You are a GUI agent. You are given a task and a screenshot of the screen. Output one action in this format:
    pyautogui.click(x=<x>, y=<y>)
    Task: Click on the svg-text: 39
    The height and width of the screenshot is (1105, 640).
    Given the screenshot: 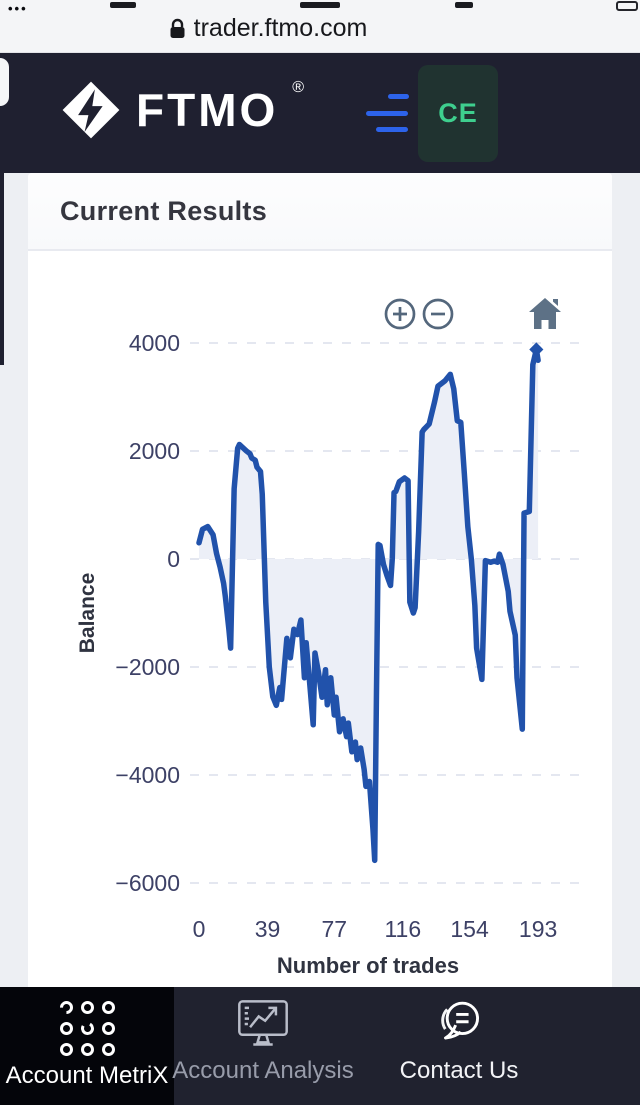 What is the action you would take?
    pyautogui.click(x=268, y=929)
    